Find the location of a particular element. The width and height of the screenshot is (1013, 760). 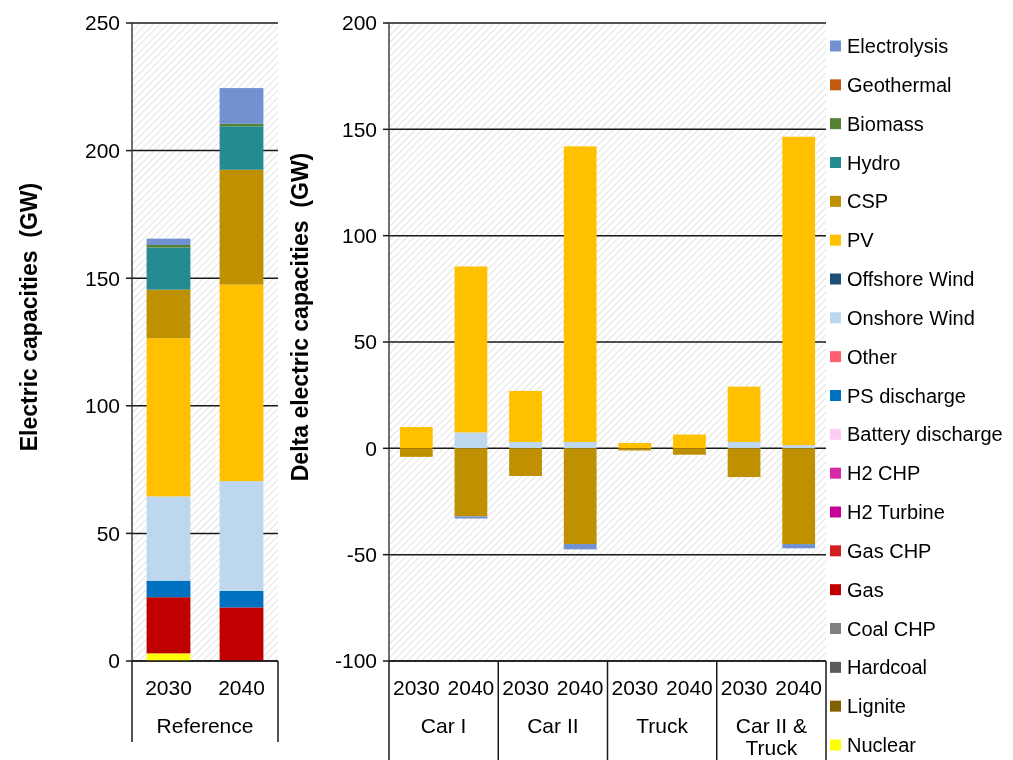

y-axis-title: Delta electric capacities (GW) is located at coordinates (300, 317).